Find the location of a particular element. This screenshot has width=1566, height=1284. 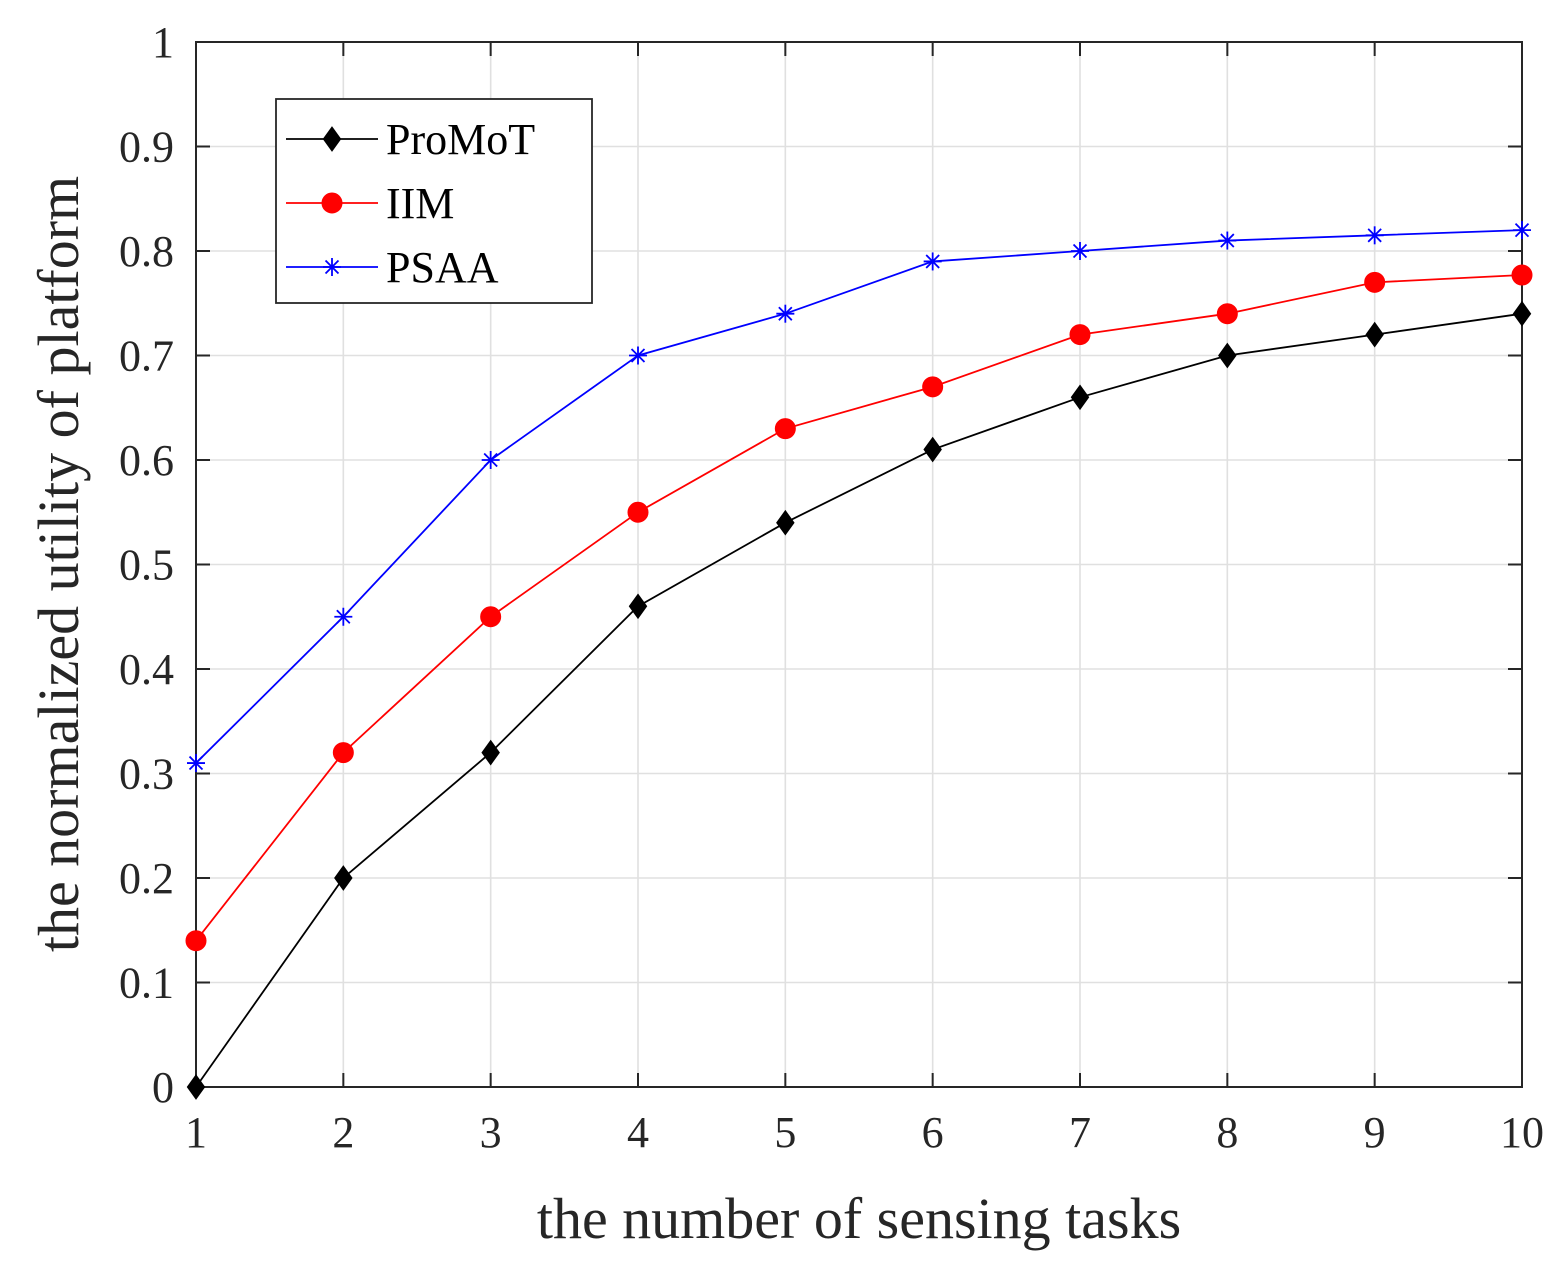

legend-label-iim: IIM is located at coordinates (420, 203).